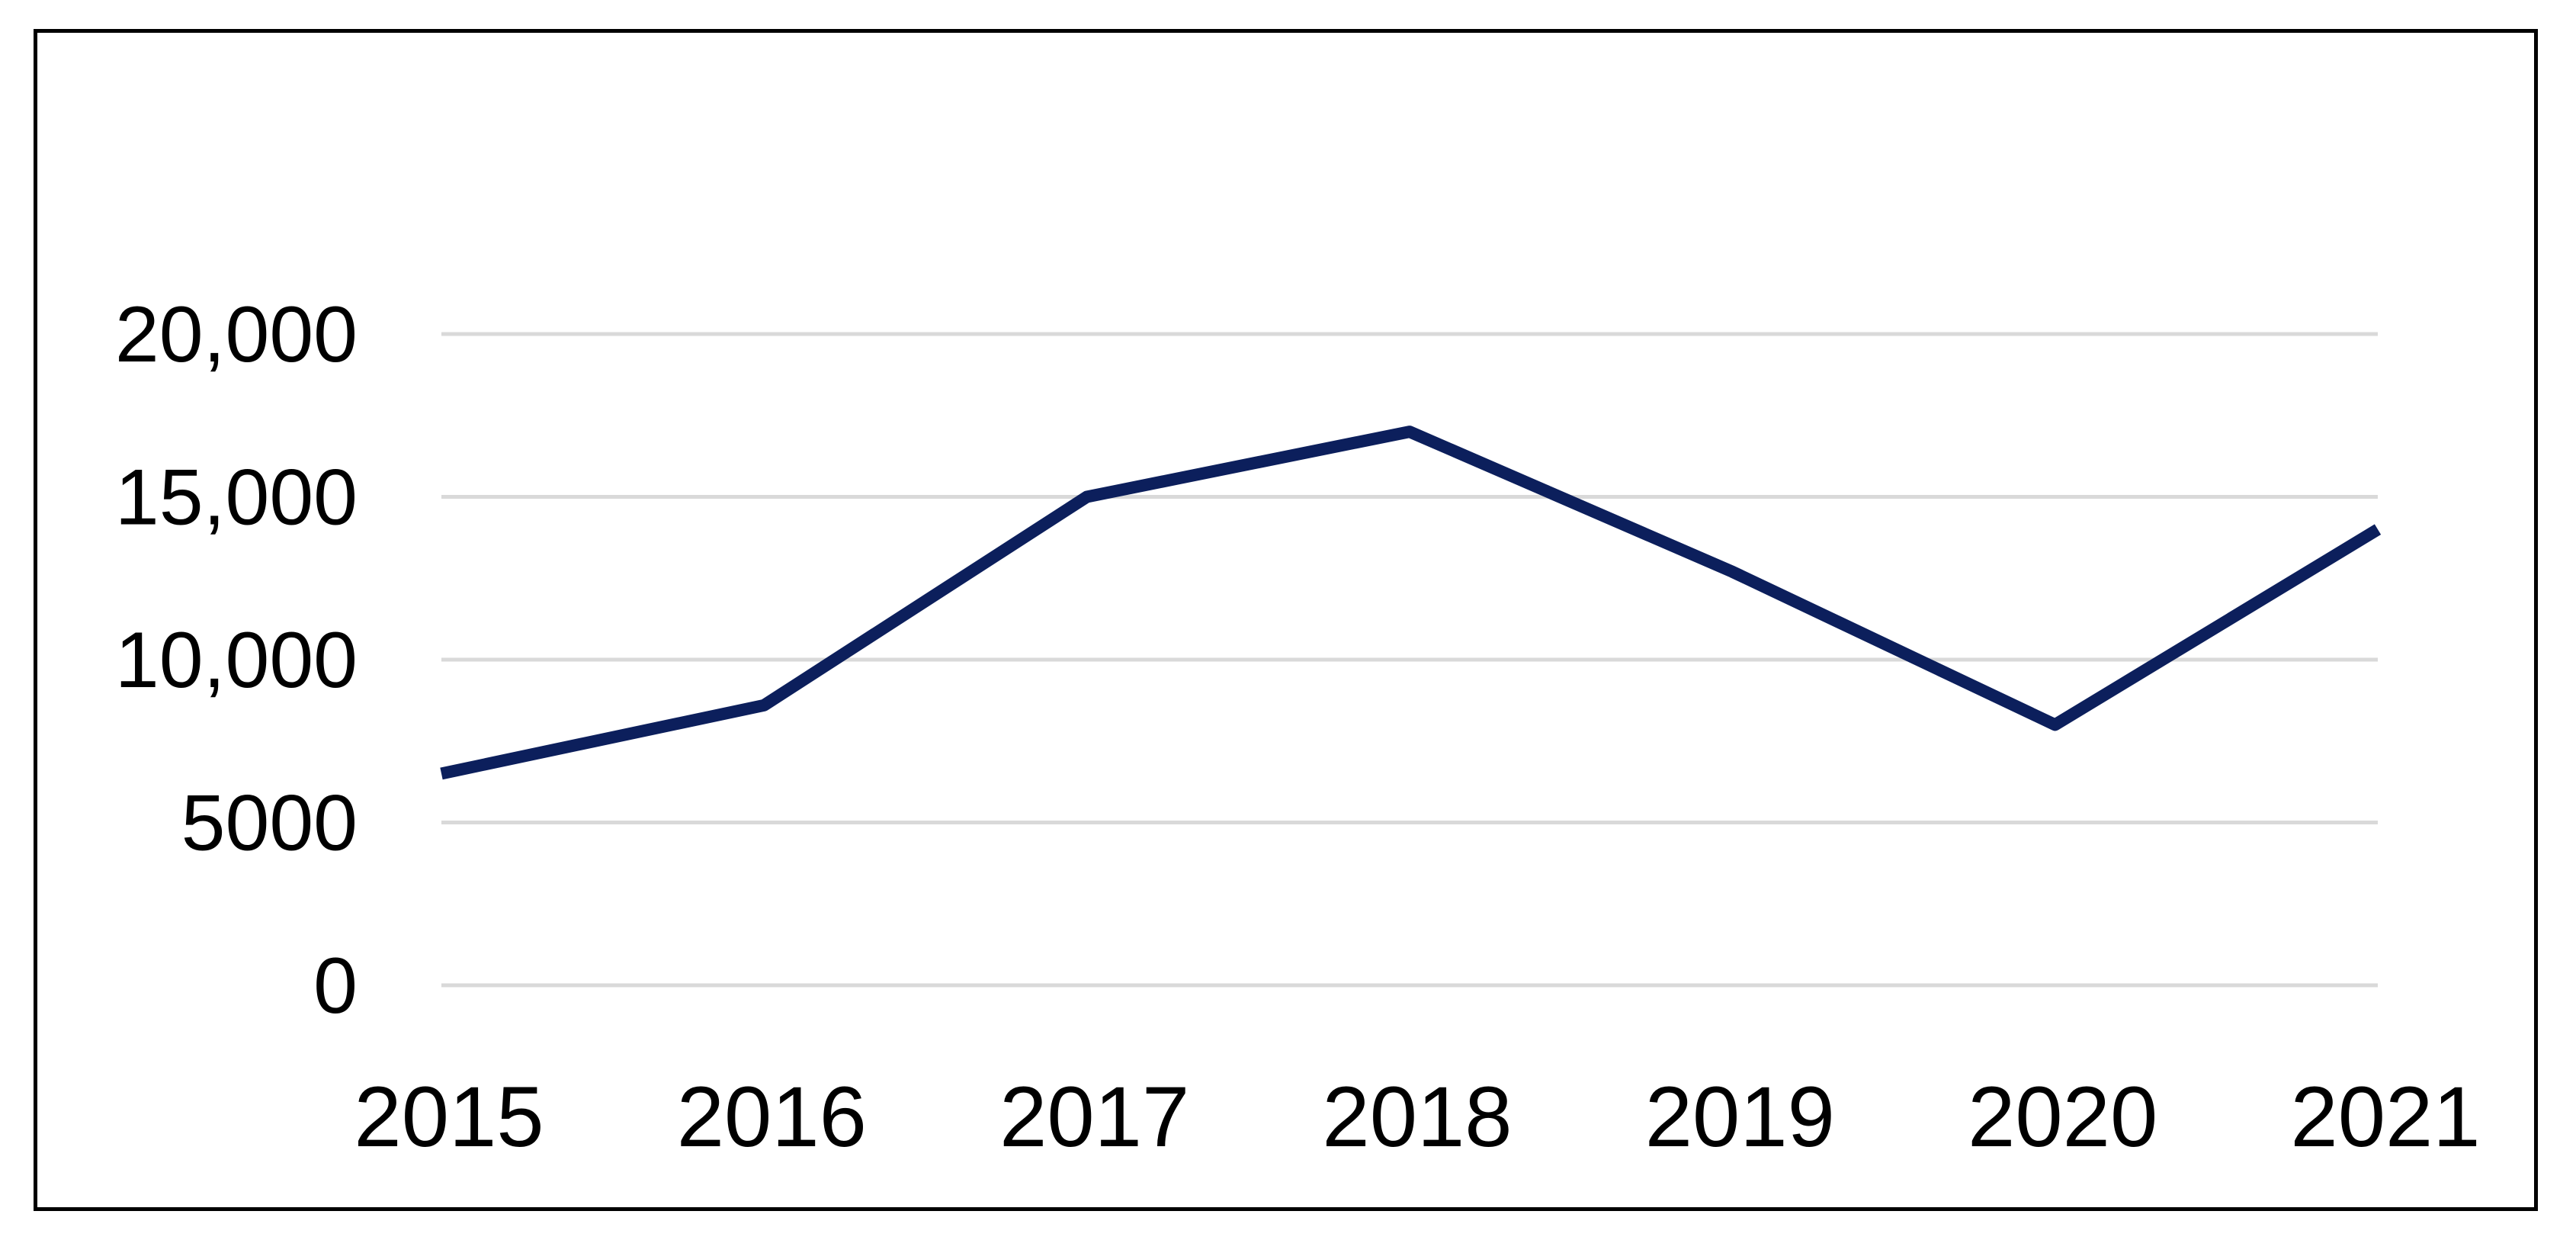 The image size is (2576, 1240). I want to click on x-tick-label: 2020, so click(2062, 1117).